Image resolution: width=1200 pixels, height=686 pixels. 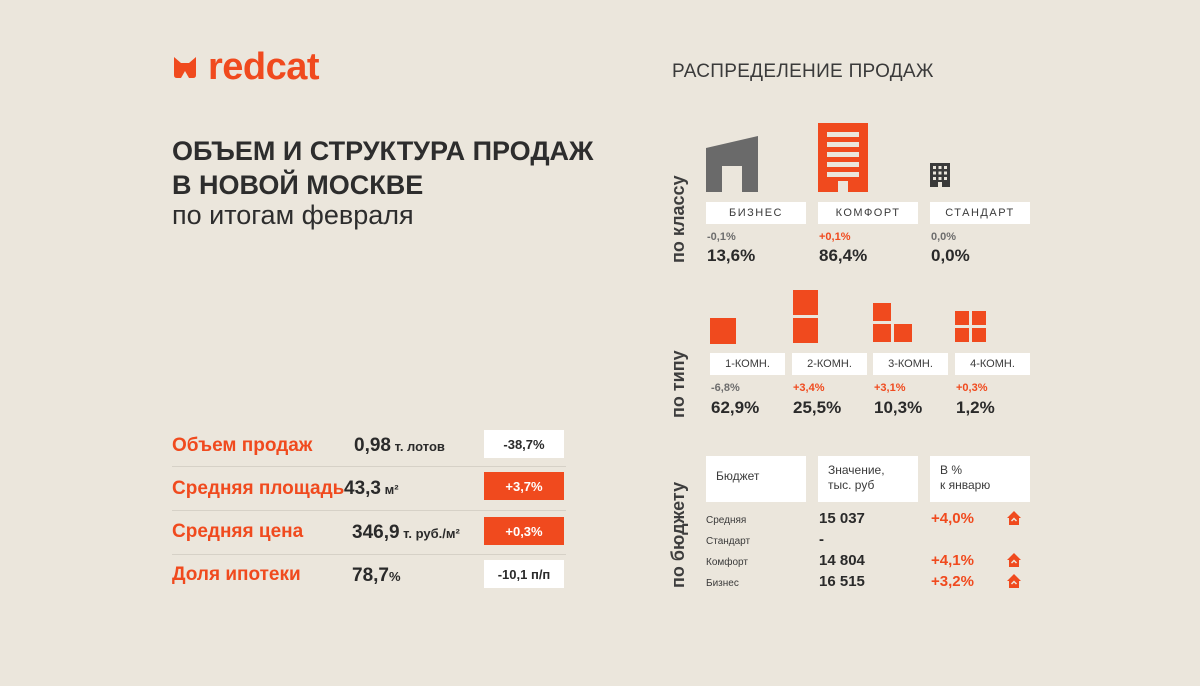 I want to click on business-building-icon, so click(x=732, y=164).